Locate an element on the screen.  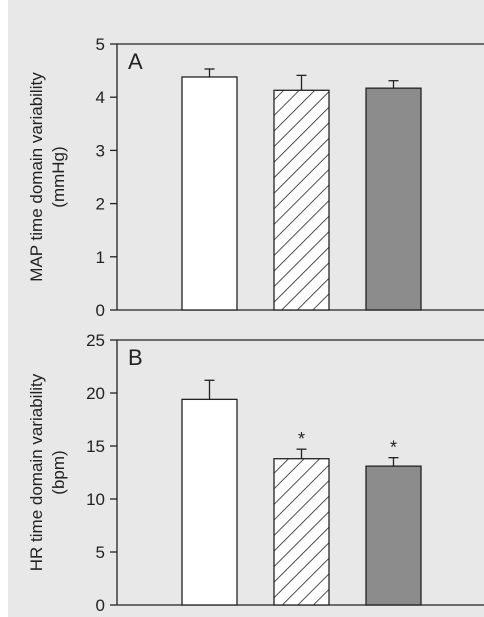
y-tick-label: 25 is located at coordinates (95, 340).